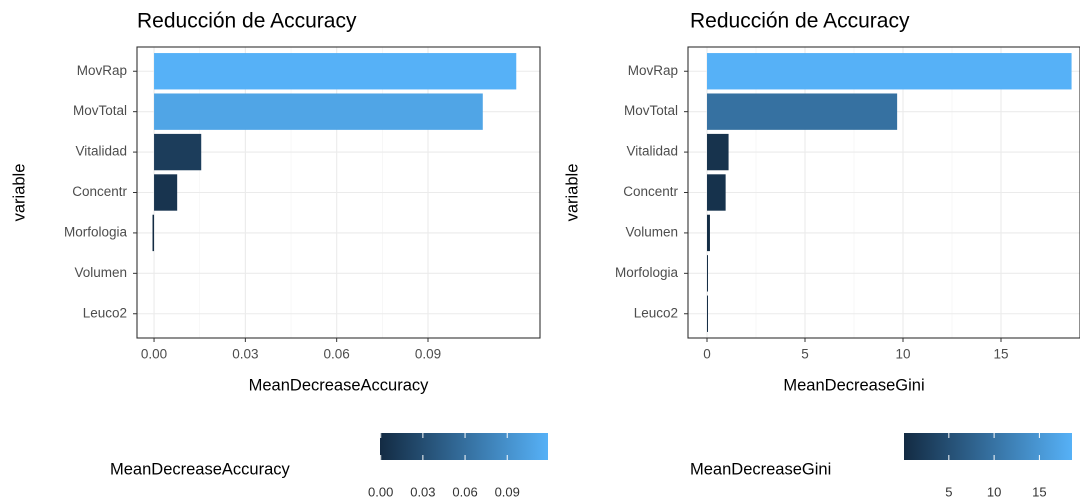 Image resolution: width=1080 pixels, height=502 pixels. What do you see at coordinates (1000, 354) in the screenshot?
I see `x-tick-label: 15` at bounding box center [1000, 354].